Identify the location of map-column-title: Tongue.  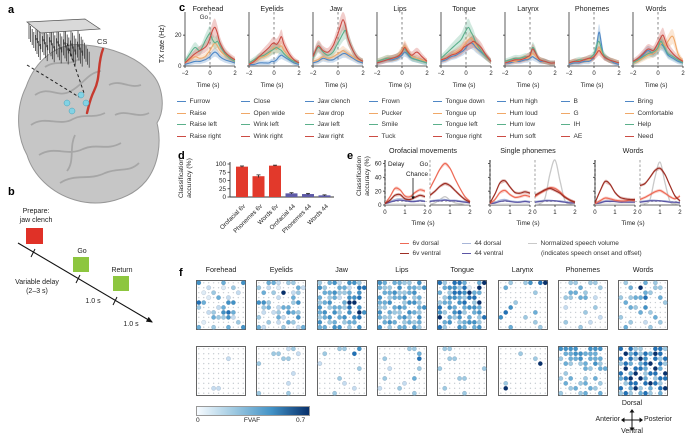
(462, 269).